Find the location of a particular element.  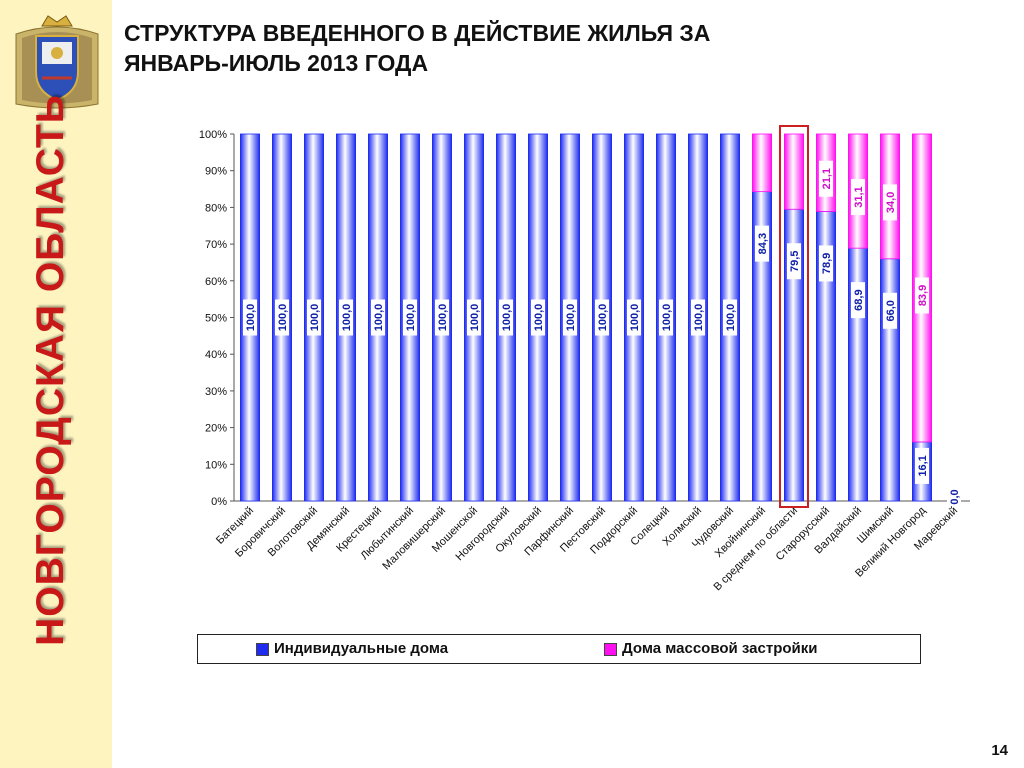

value-text: 66,0 is located at coordinates (891, 310).